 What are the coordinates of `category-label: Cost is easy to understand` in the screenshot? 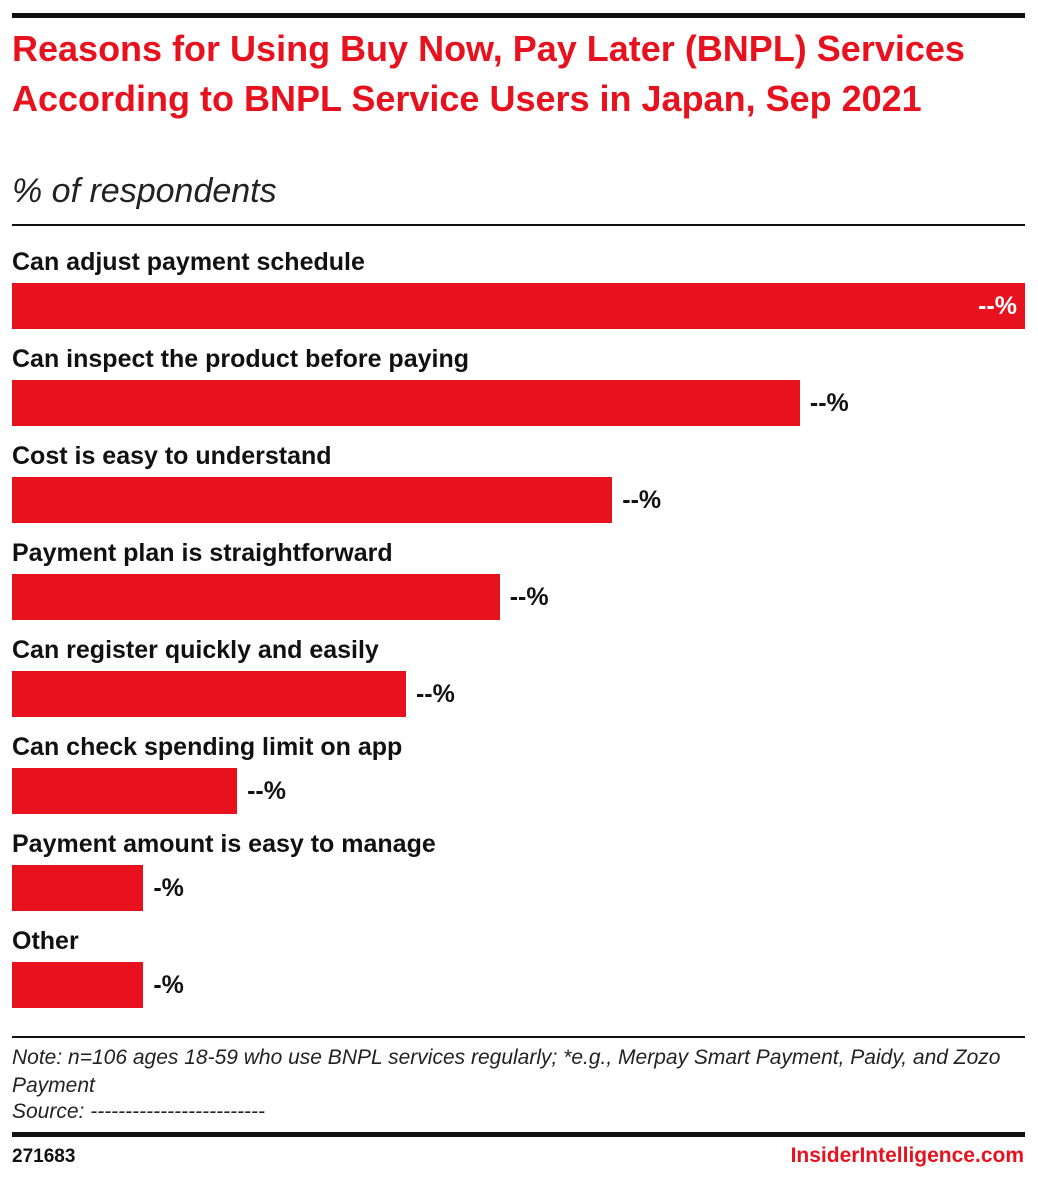 It's located at (172, 456).